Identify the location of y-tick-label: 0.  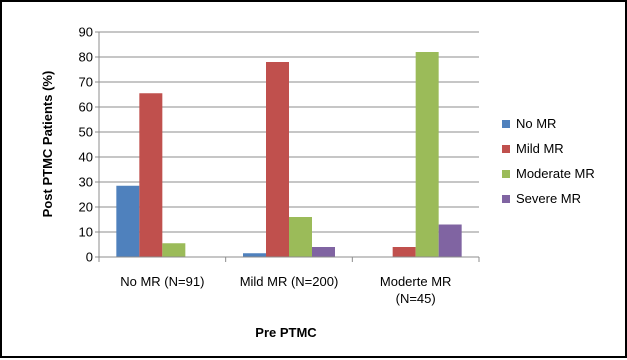
(89, 257).